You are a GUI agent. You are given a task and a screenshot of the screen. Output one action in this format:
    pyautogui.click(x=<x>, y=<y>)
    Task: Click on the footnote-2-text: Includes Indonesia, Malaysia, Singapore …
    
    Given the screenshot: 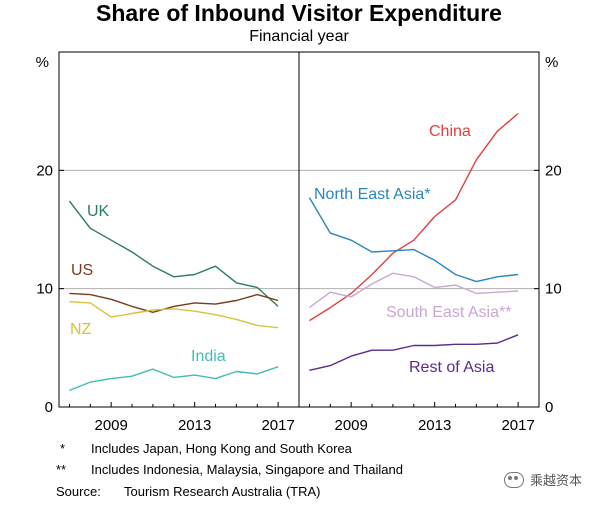 What is the action you would take?
    pyautogui.click(x=247, y=469)
    